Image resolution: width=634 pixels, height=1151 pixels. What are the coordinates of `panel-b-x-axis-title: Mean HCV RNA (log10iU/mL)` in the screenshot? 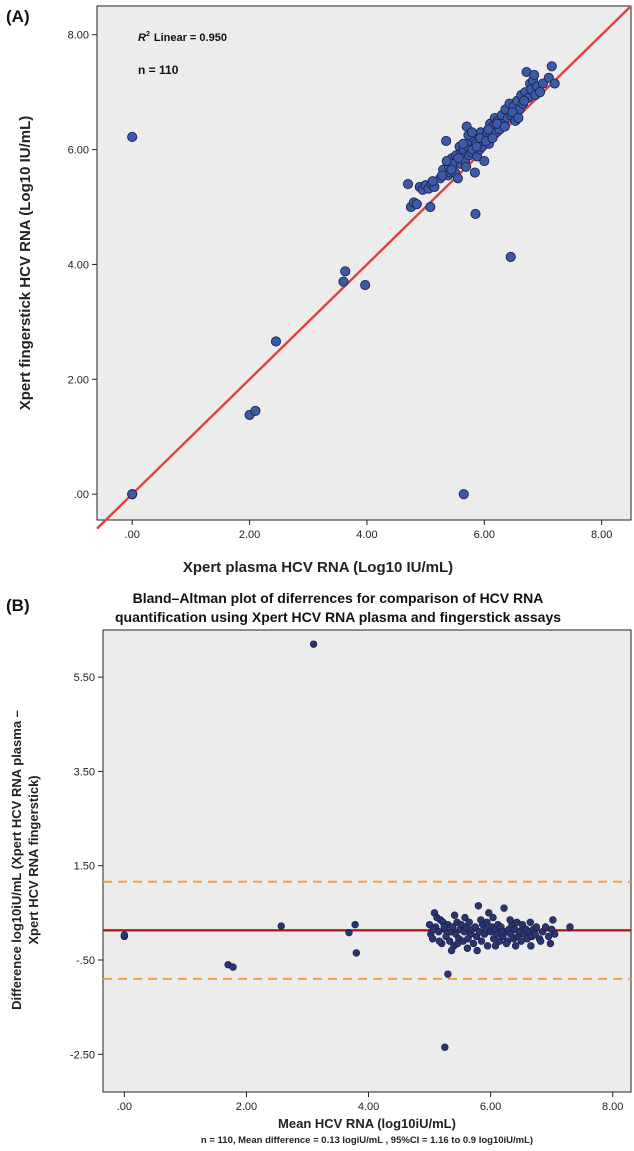 It's located at (367, 1123).